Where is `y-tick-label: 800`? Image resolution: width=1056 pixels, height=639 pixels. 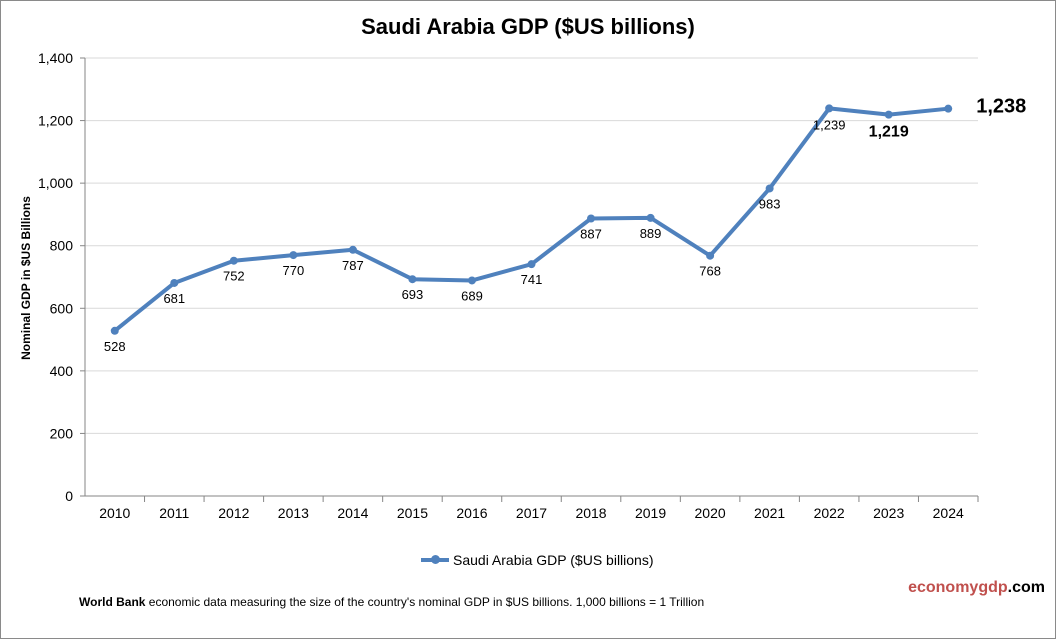
y-tick-label: 800 is located at coordinates (62, 246).